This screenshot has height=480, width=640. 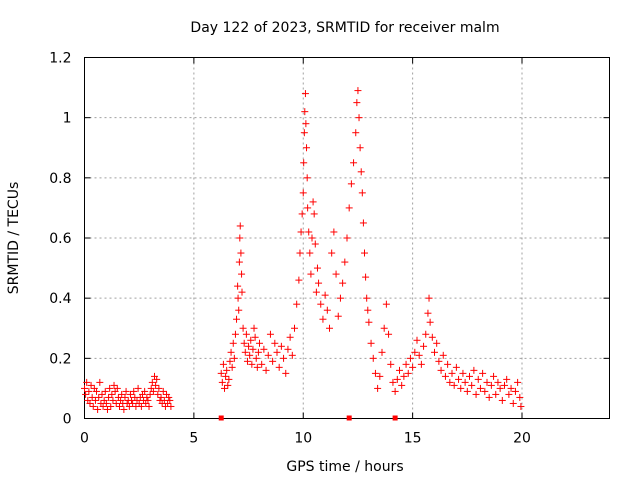 What do you see at coordinates (413, 439) in the screenshot?
I see `x-tick-label: 15` at bounding box center [413, 439].